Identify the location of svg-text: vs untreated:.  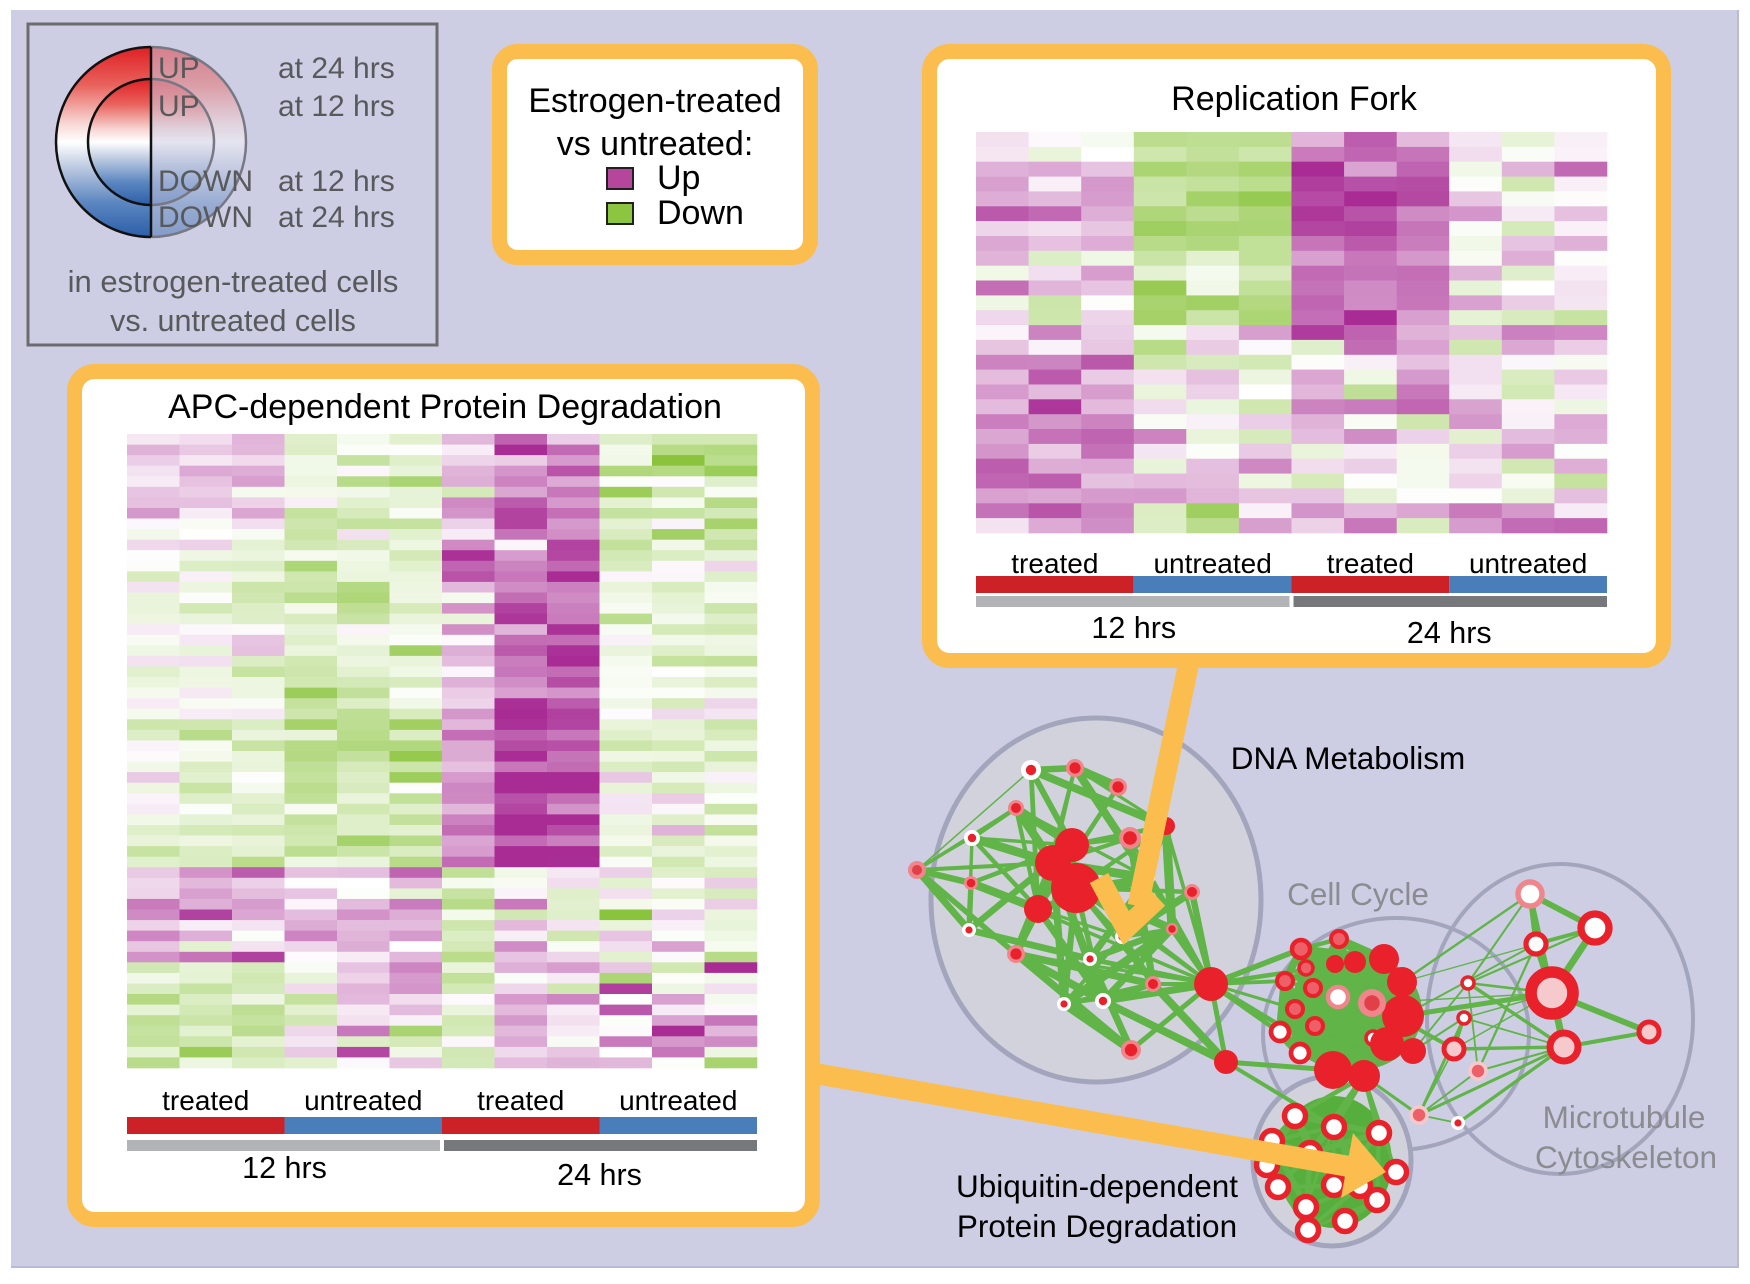
(655, 144).